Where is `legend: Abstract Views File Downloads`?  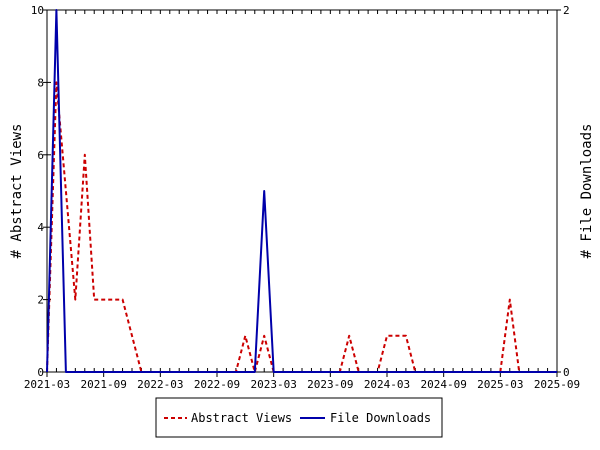
legend: Abstract Views File Downloads is located at coordinates (299, 417).